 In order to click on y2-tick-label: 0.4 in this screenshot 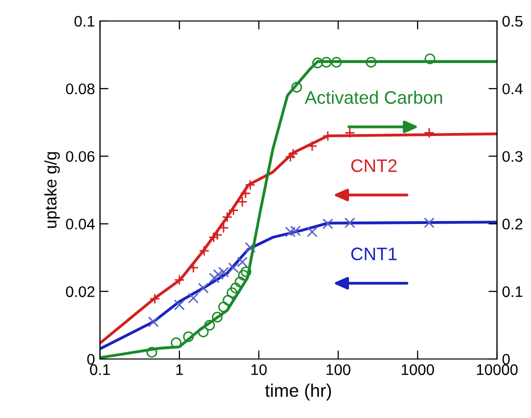, I will do `click(512, 88)`.